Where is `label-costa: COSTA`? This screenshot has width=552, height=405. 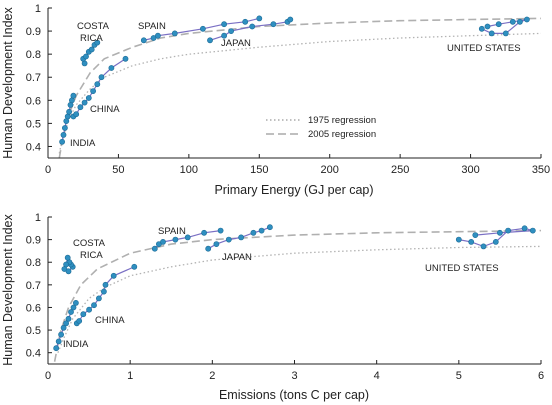 label-costa: COSTA is located at coordinates (89, 243).